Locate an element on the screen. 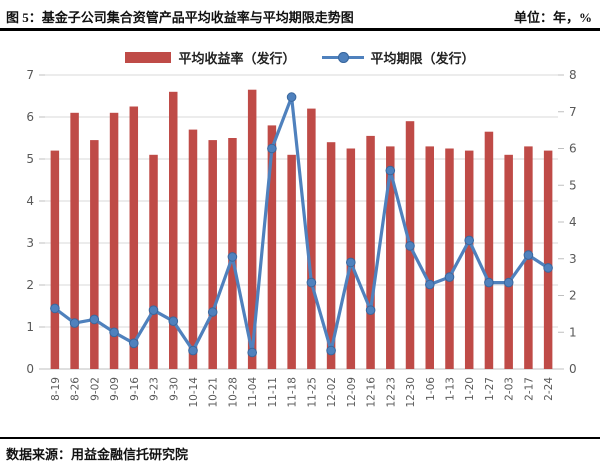 The height and width of the screenshot is (467, 600). x-tick-label: 9-09 is located at coordinates (115, 389).